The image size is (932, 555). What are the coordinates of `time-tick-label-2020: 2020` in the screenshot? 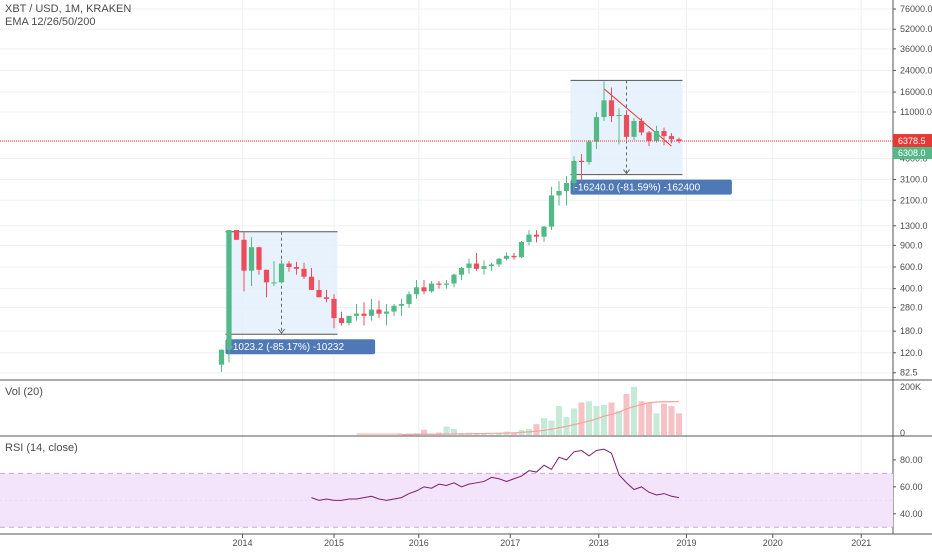 It's located at (773, 543).